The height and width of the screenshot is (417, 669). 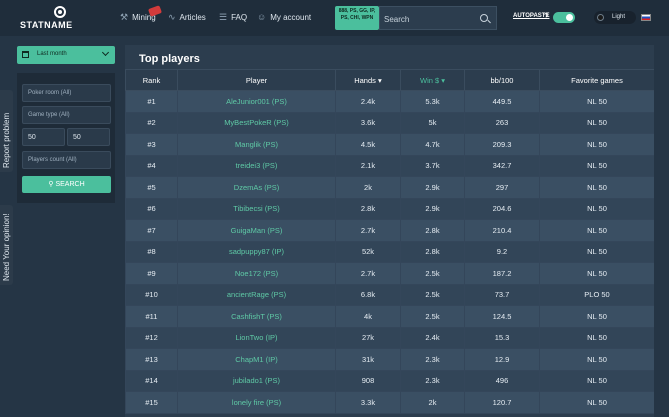 I want to click on max-limit-input: 50, so click(x=88, y=137).